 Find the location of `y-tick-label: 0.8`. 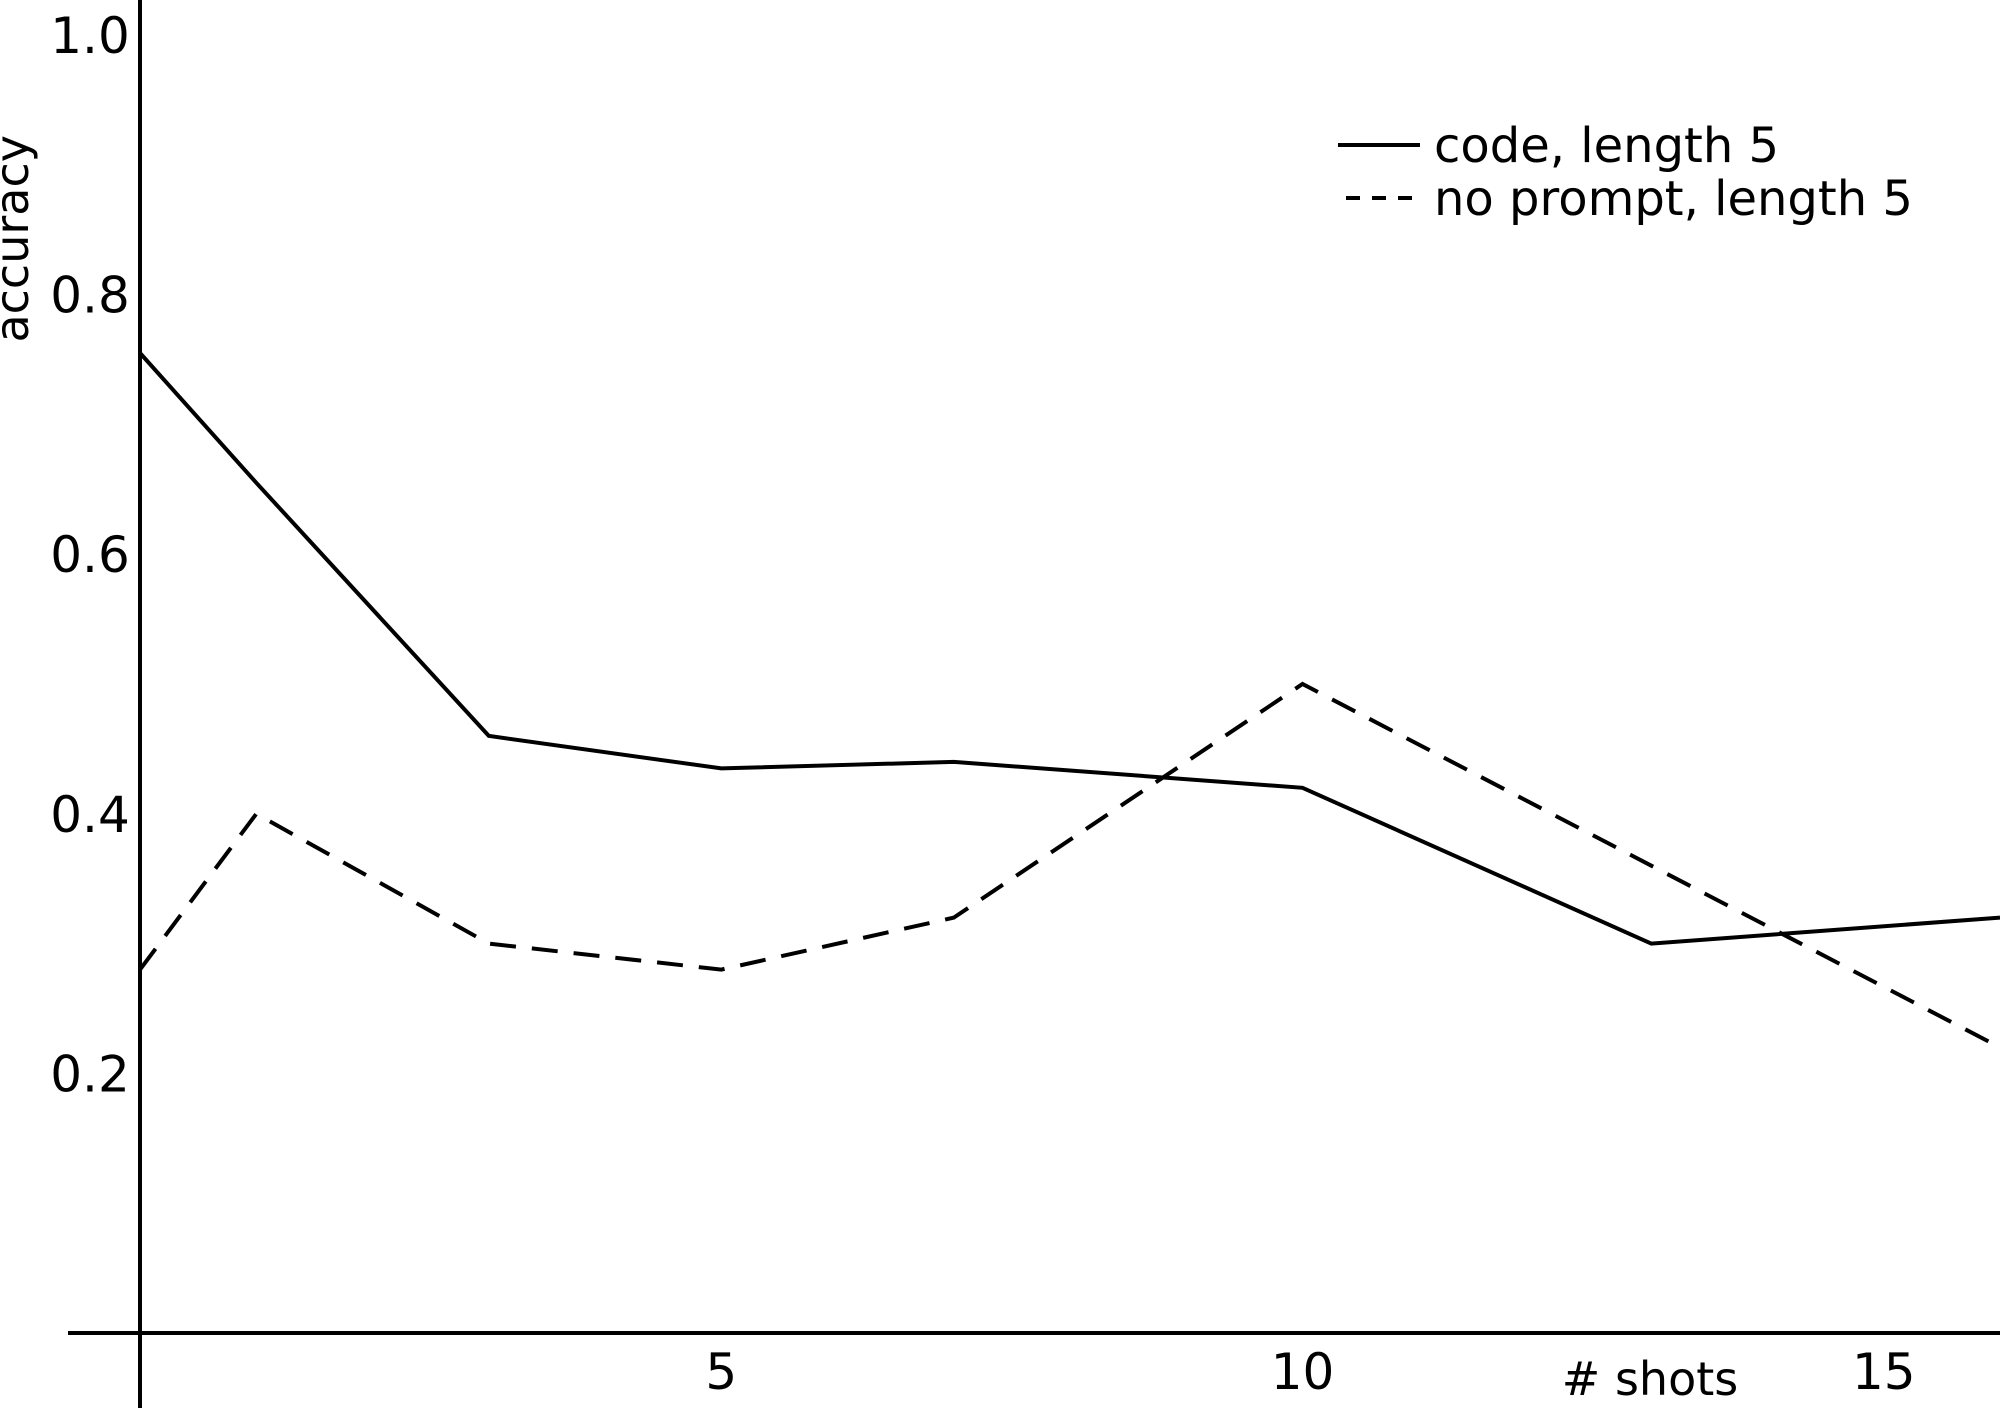

y-tick-label: 0.8 is located at coordinates (90, 296).